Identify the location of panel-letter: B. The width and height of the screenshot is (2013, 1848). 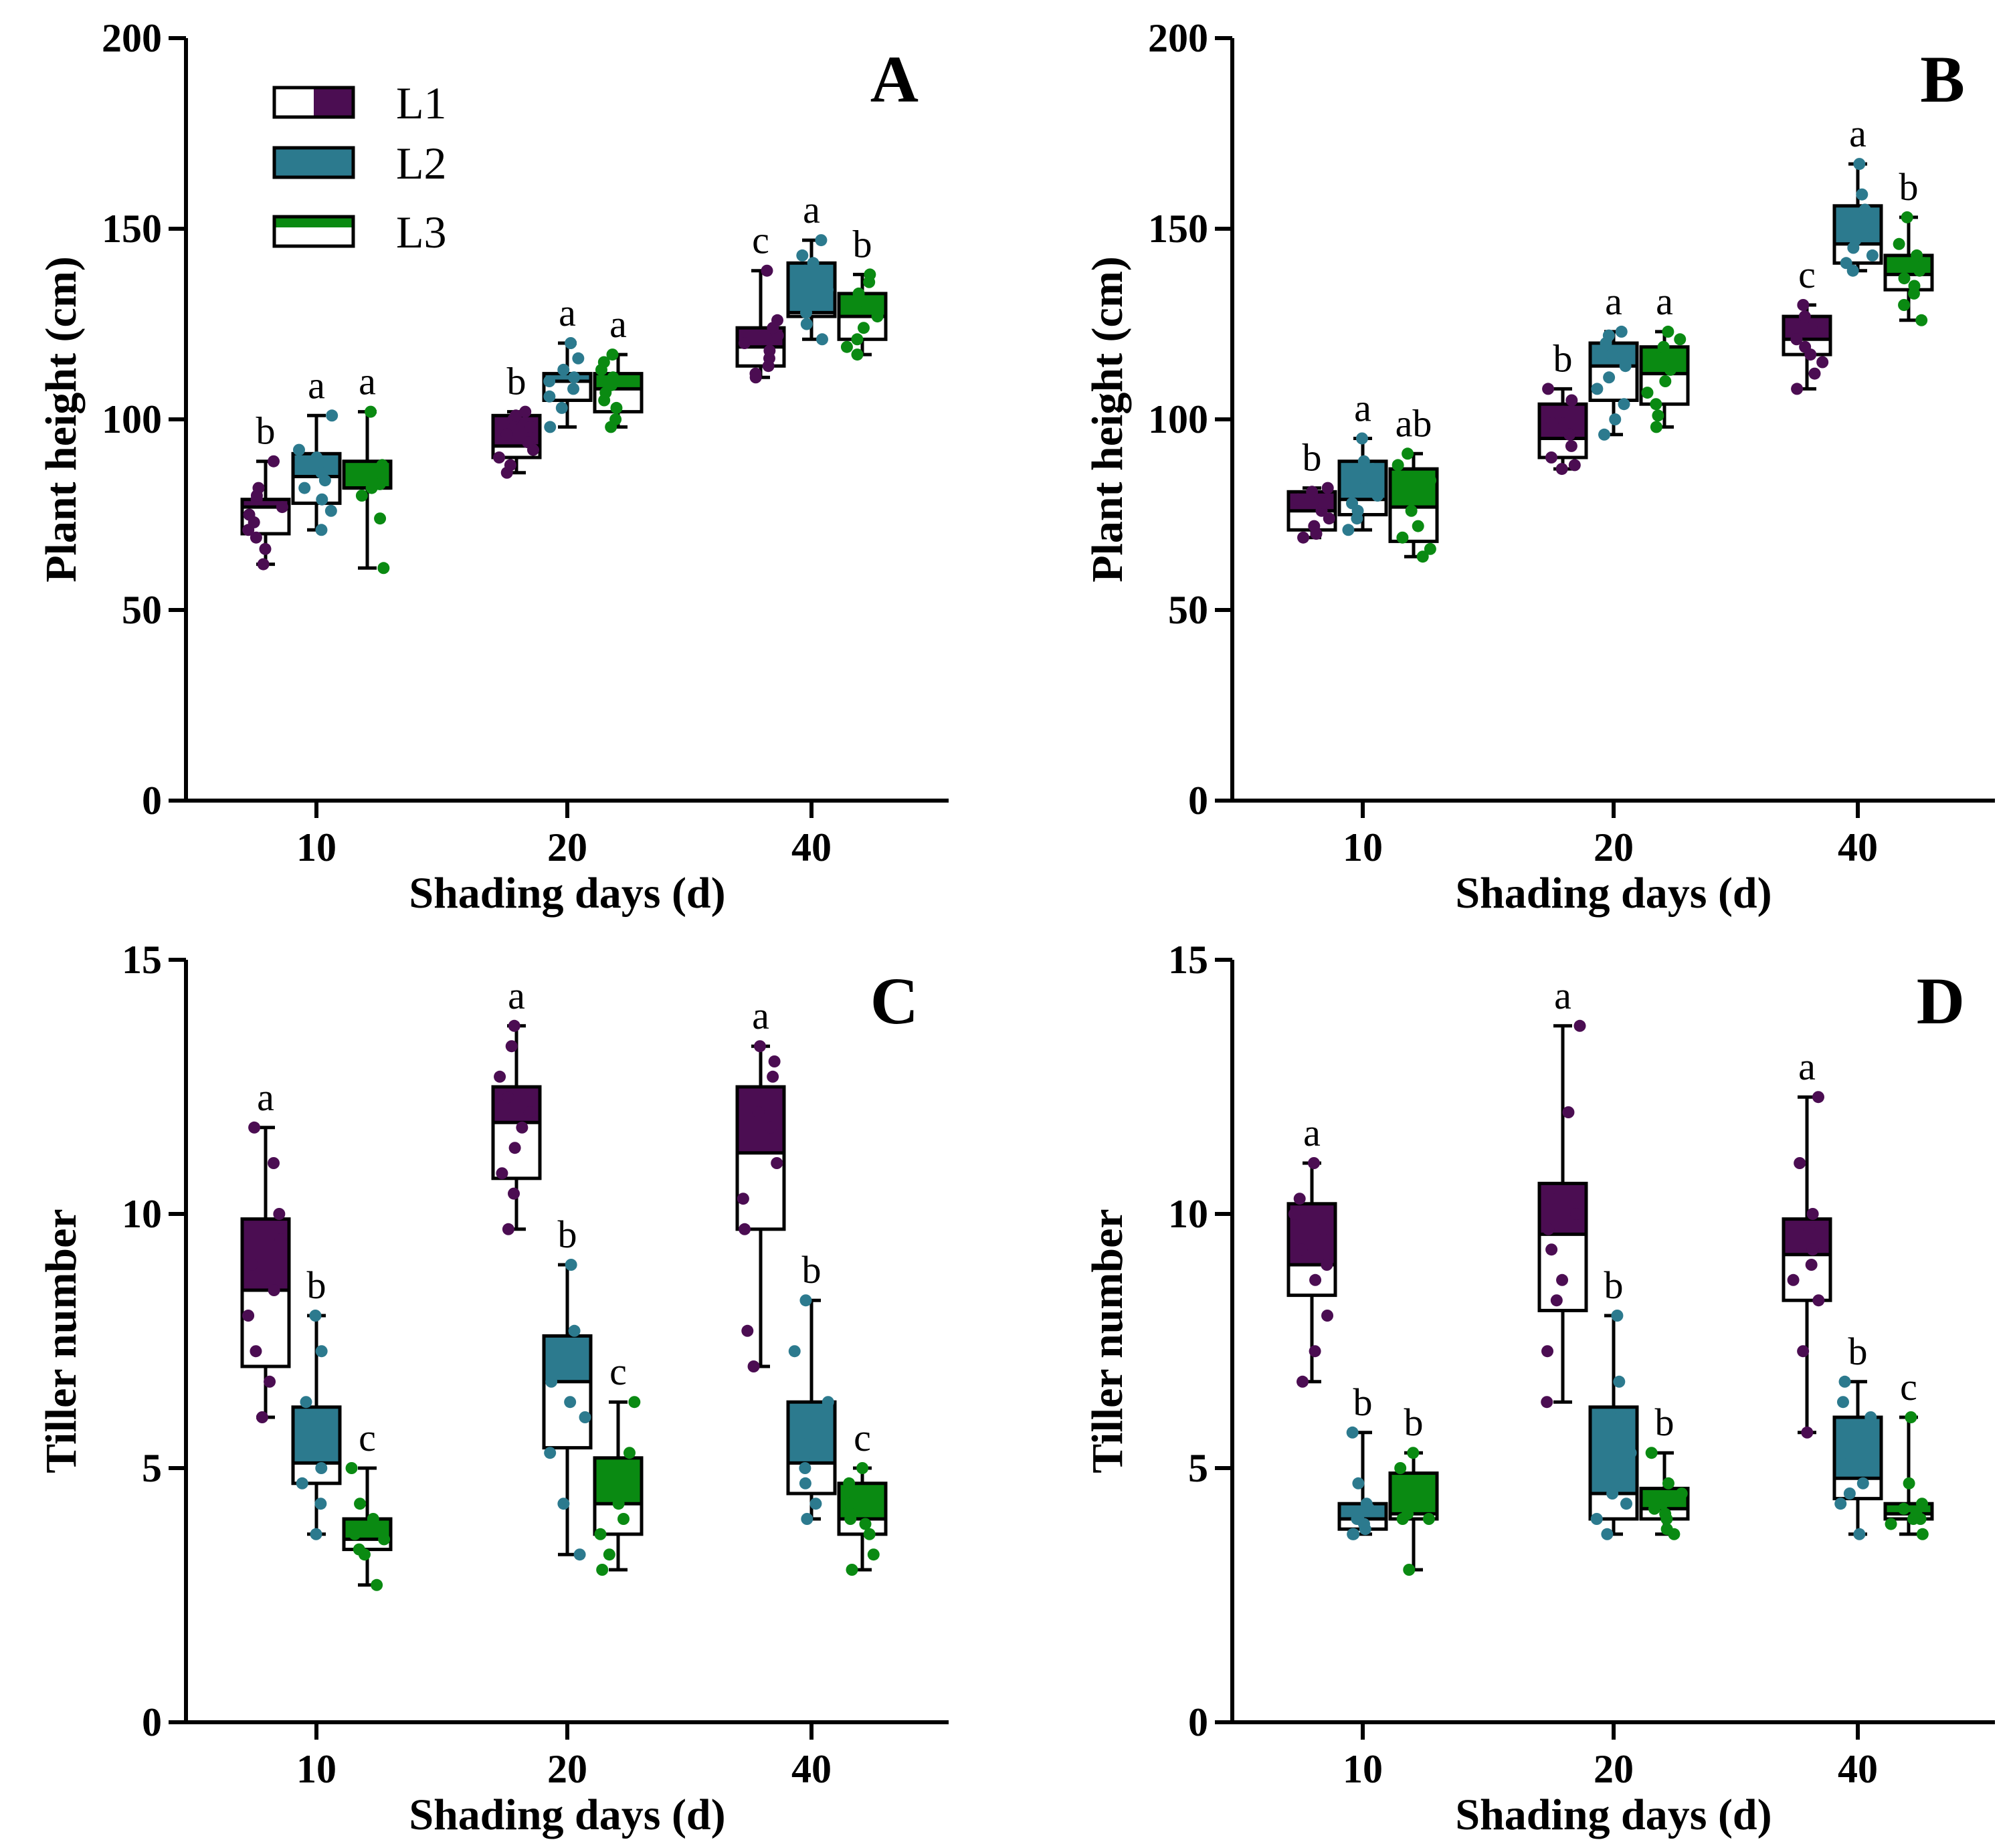
(1943, 79).